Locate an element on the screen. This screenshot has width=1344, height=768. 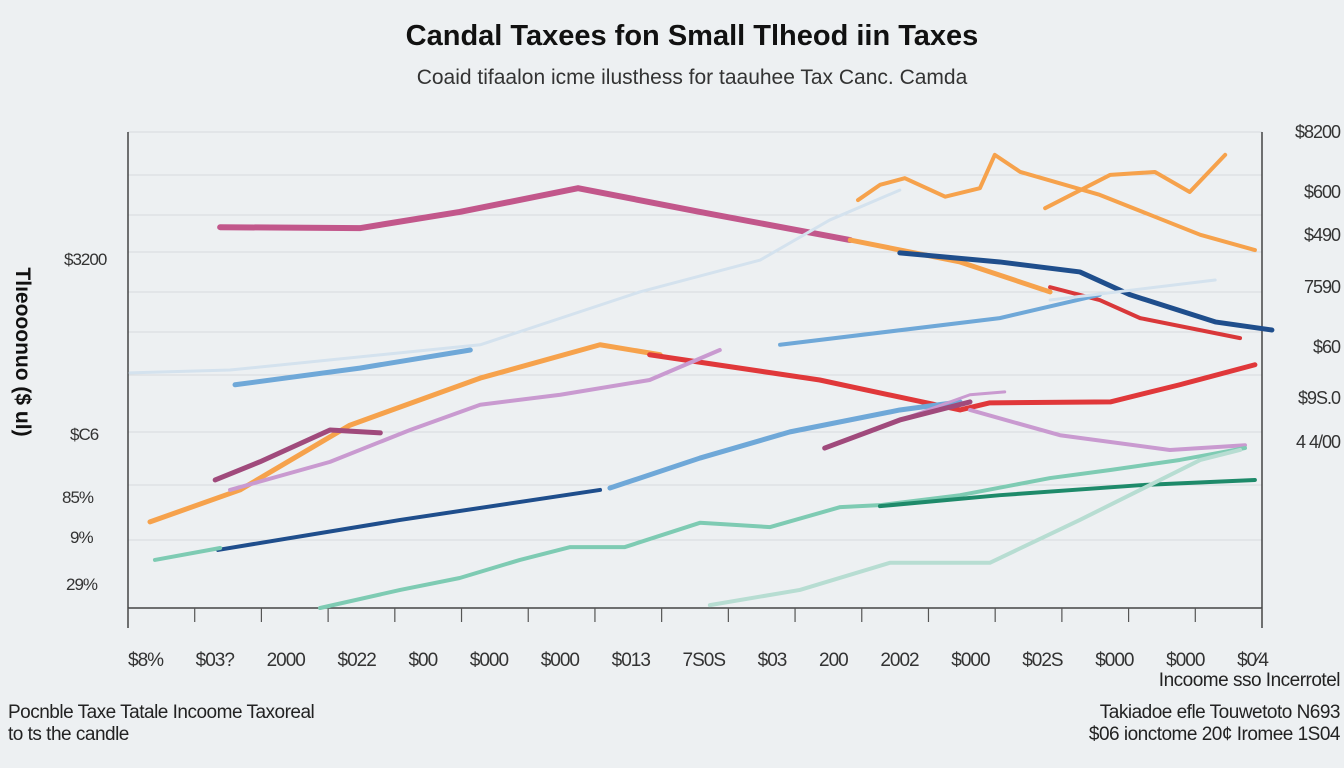
x-tick-label: $00 is located at coordinates (423, 660).